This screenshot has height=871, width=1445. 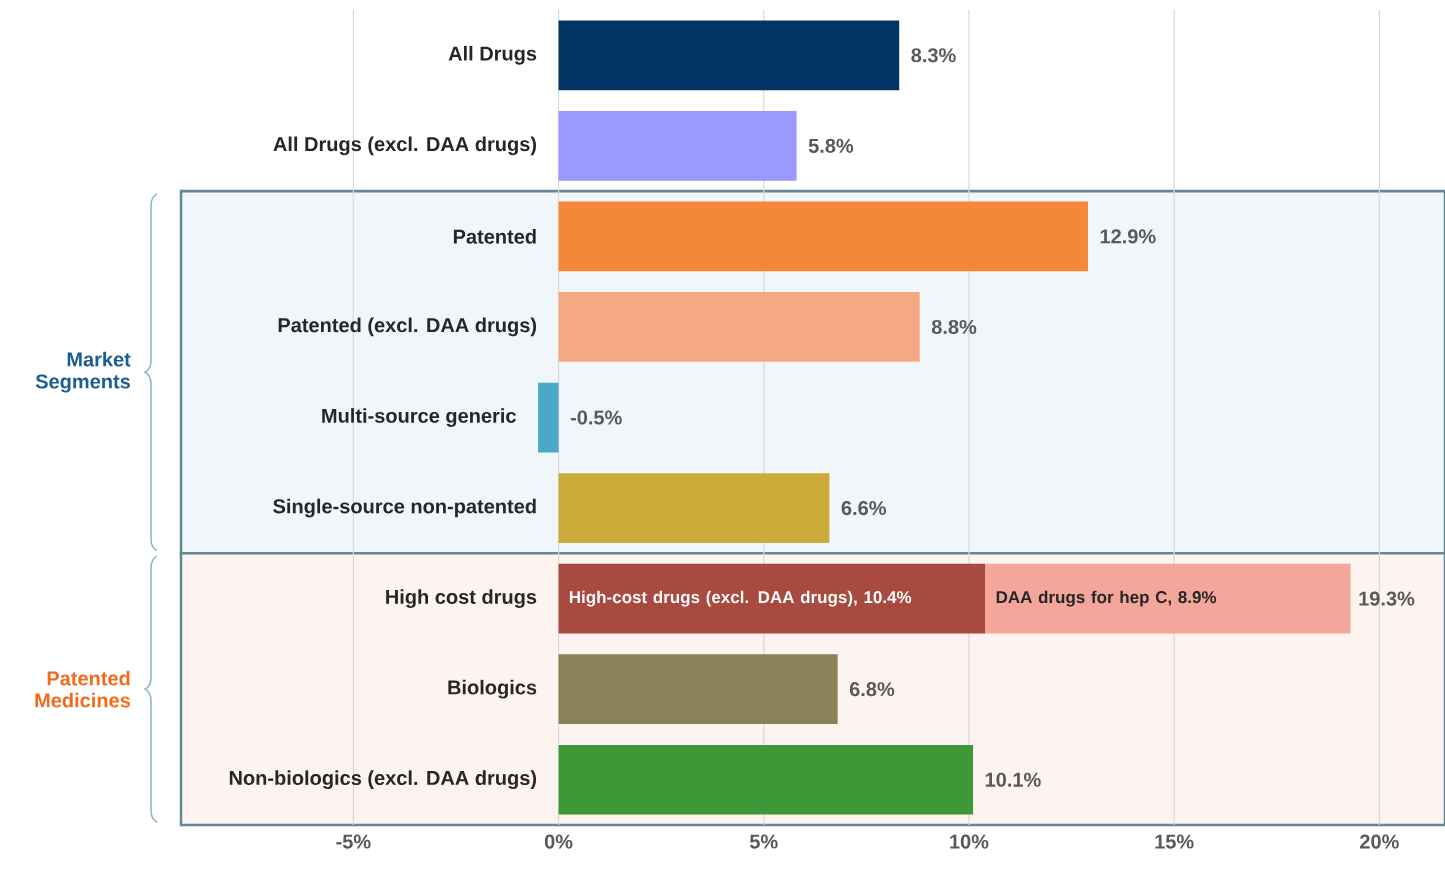 I want to click on y-tick-label: Multi-source generic, so click(x=419, y=417).